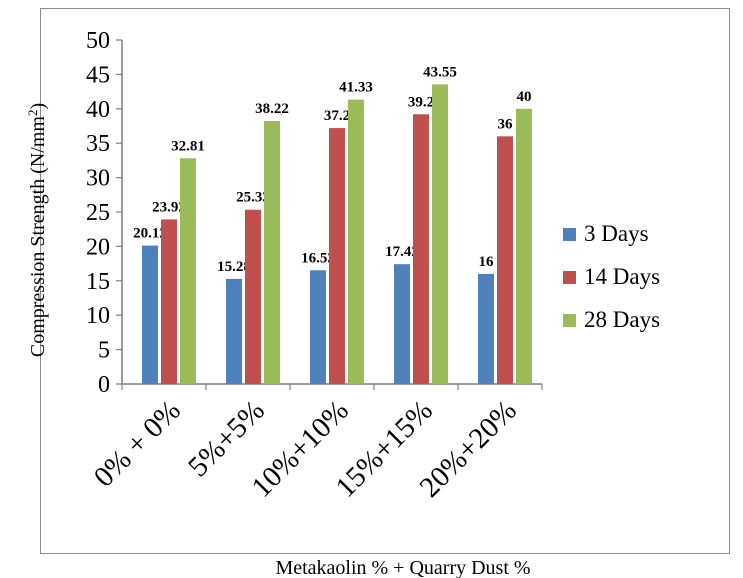  What do you see at coordinates (98, 144) in the screenshot?
I see `y-tick-label: 35` at bounding box center [98, 144].